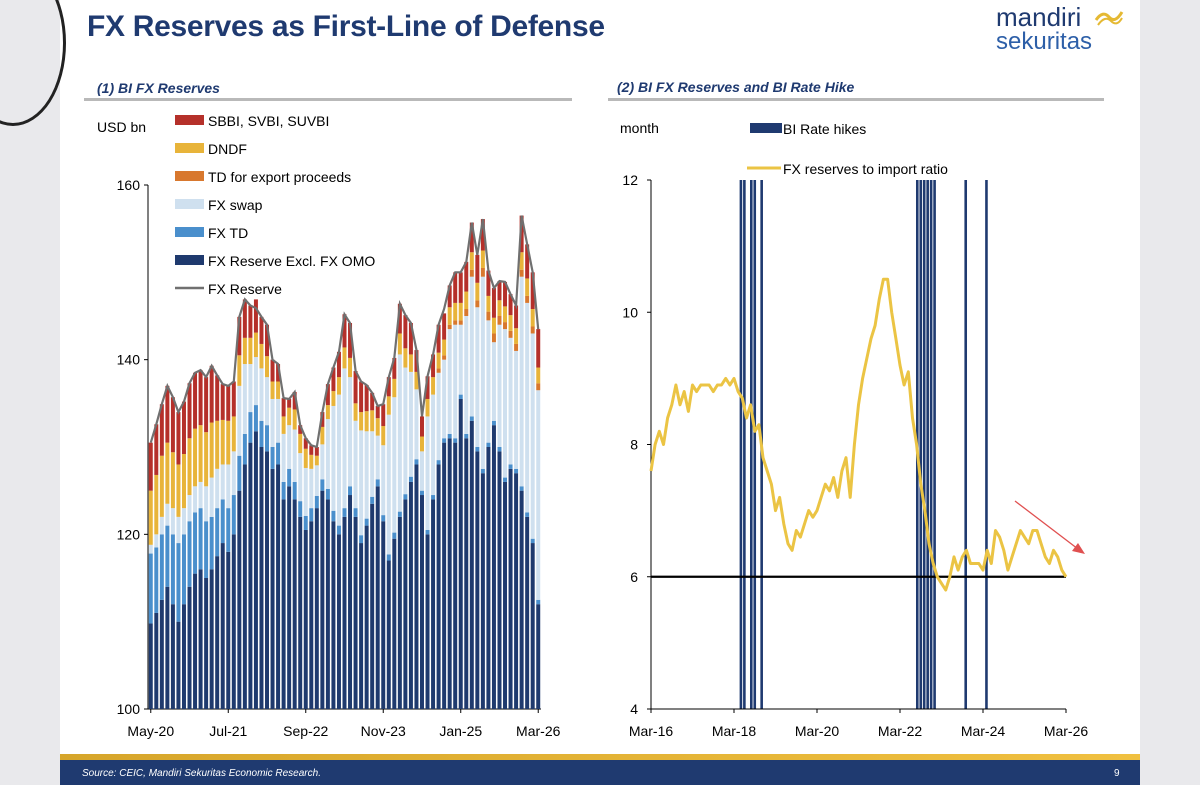 This screenshot has height=785, width=1200. What do you see at coordinates (227, 149) in the screenshot?
I see `chart1-legend-label: DNDF` at bounding box center [227, 149].